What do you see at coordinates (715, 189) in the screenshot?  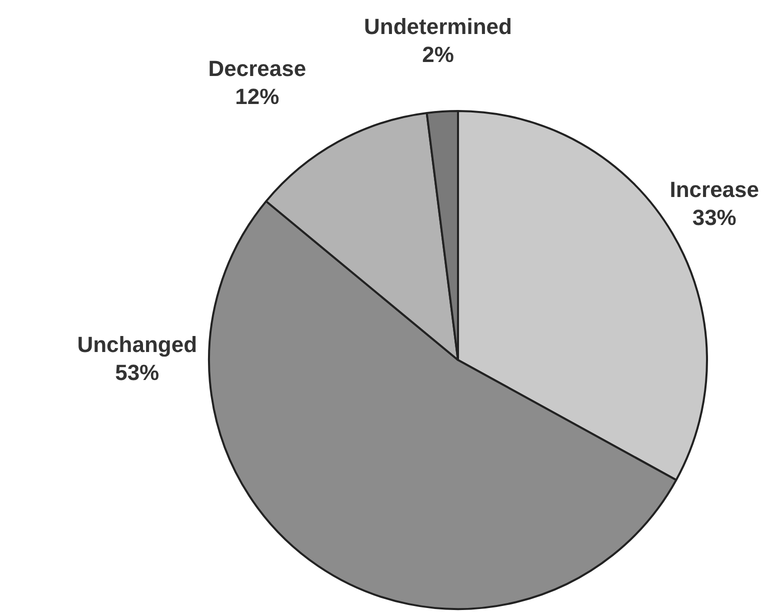 I see `slice-label: Increase` at bounding box center [715, 189].